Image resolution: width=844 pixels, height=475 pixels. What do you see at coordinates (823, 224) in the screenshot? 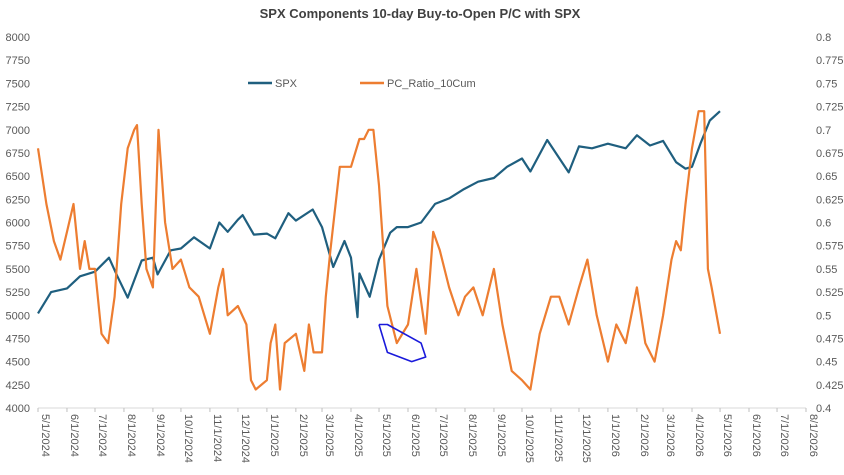
I see `y-right-tick-label: 0.6` at bounding box center [823, 224].